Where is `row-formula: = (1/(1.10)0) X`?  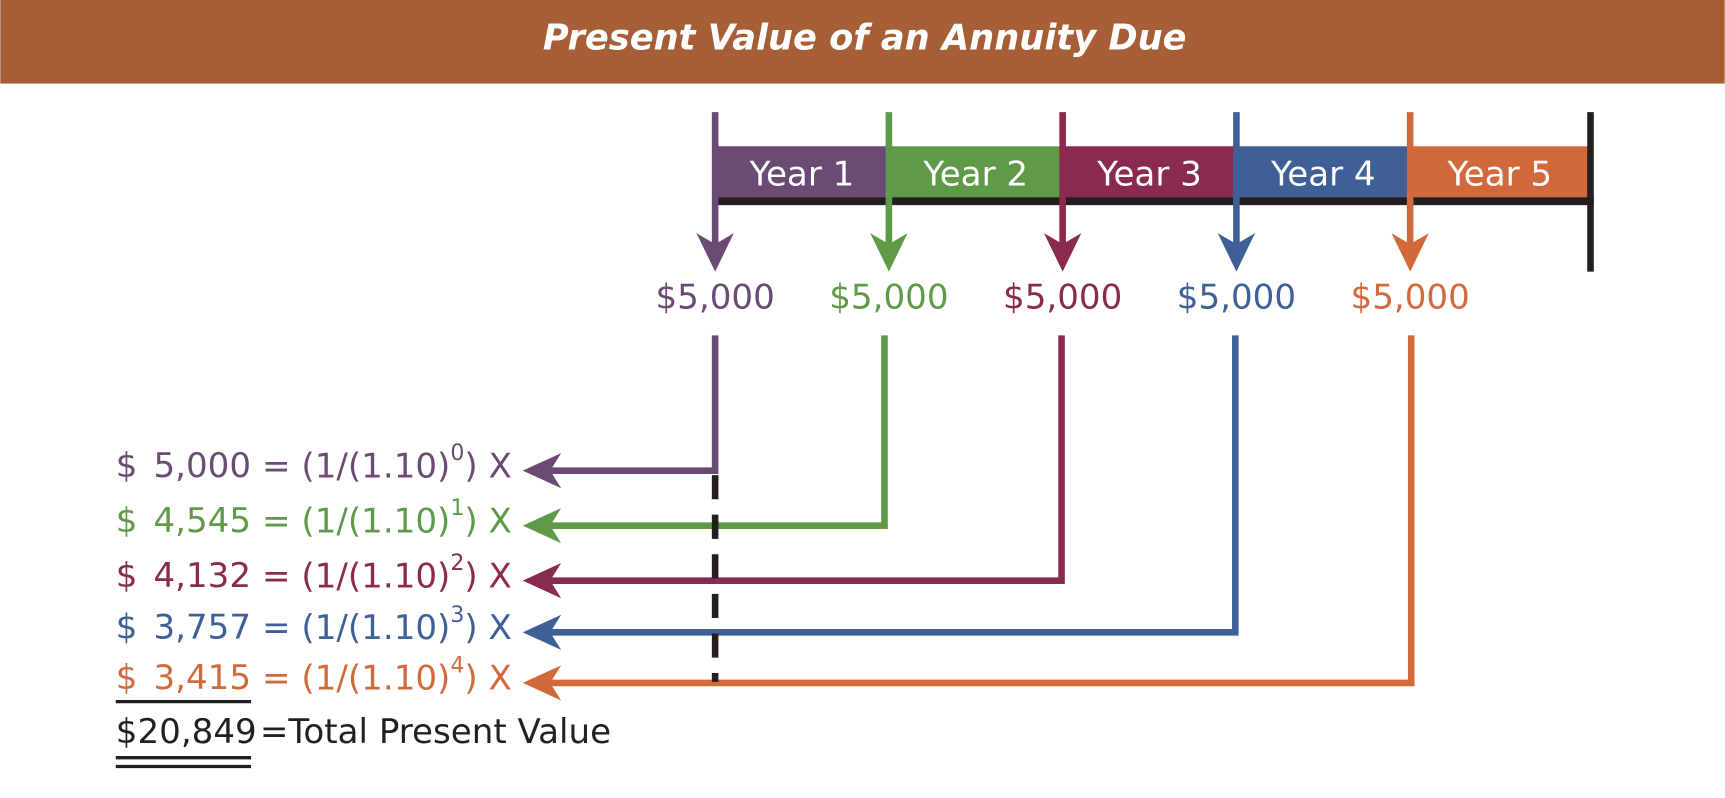 row-formula: = (1/(1.10)0) X is located at coordinates (387, 463).